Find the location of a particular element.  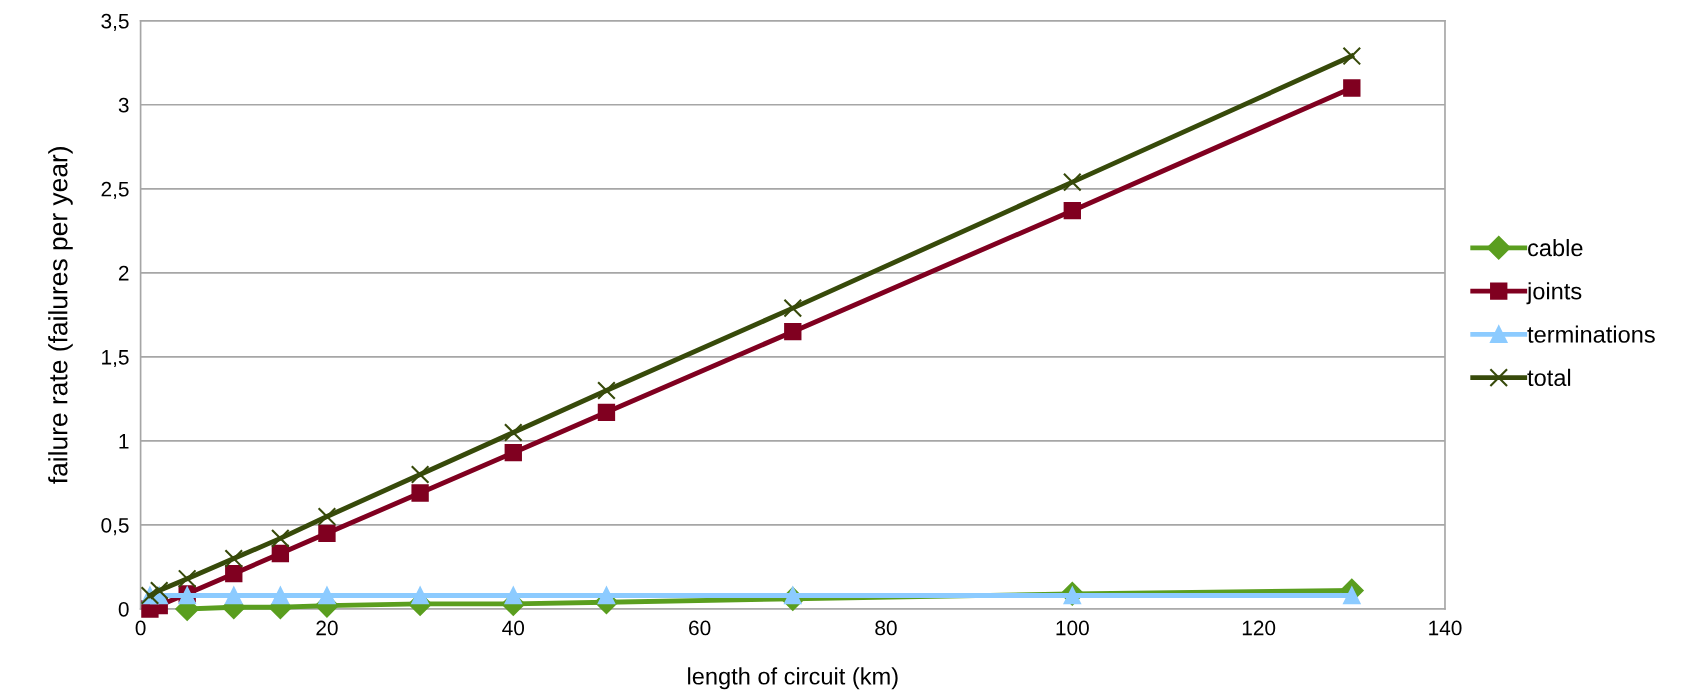

x-tick-label: 120 is located at coordinates (1259, 628).